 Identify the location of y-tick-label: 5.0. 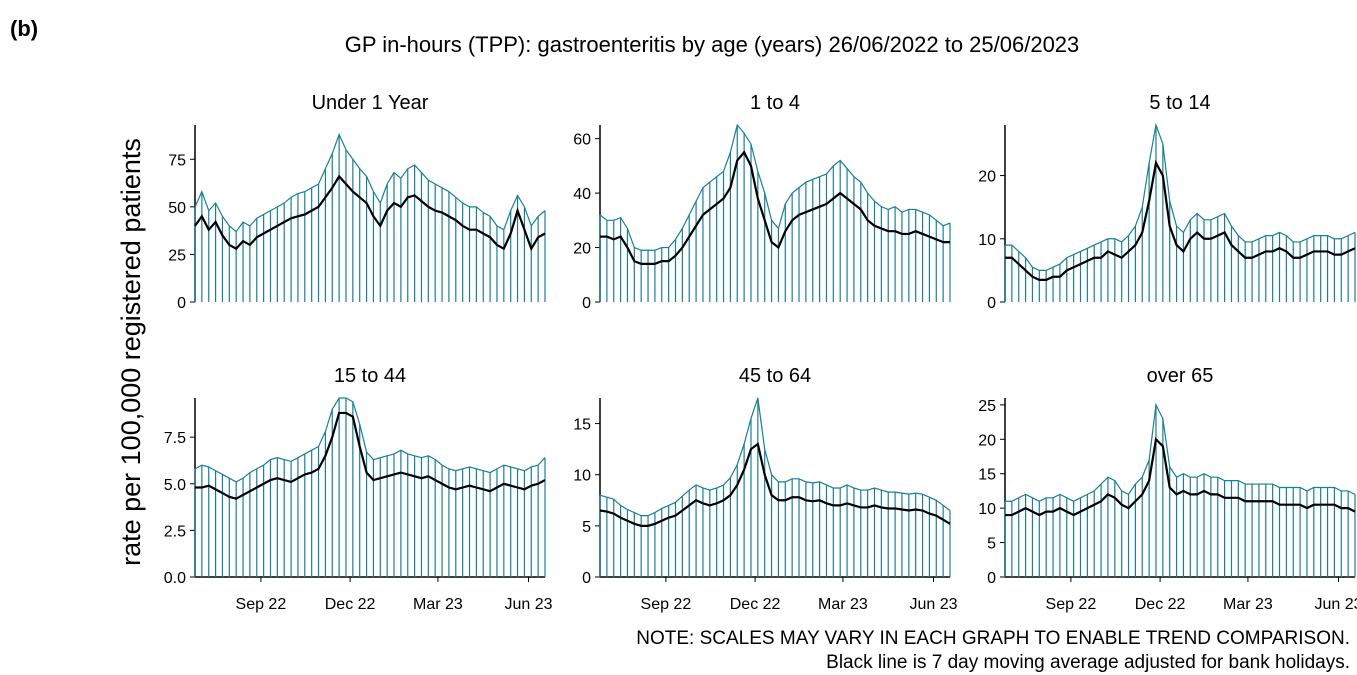
(175, 485).